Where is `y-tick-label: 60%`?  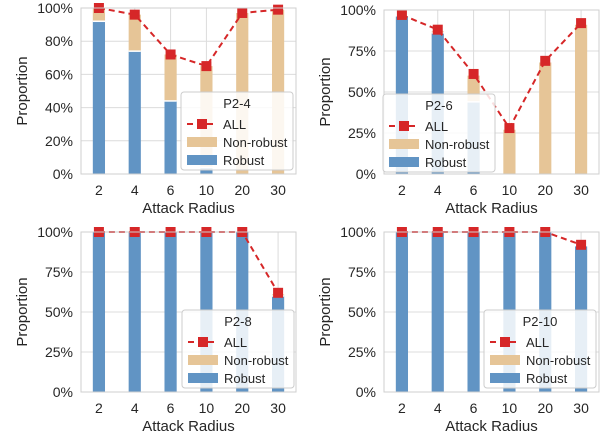 y-tick-label: 60% is located at coordinates (59, 74).